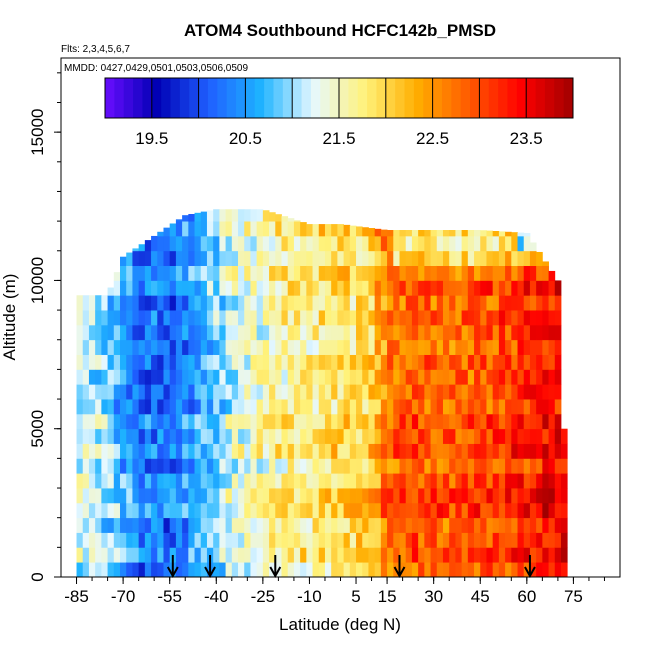 Image resolution: width=650 pixels, height=650 pixels. I want to click on y-tick-label: 5000, so click(37, 429).